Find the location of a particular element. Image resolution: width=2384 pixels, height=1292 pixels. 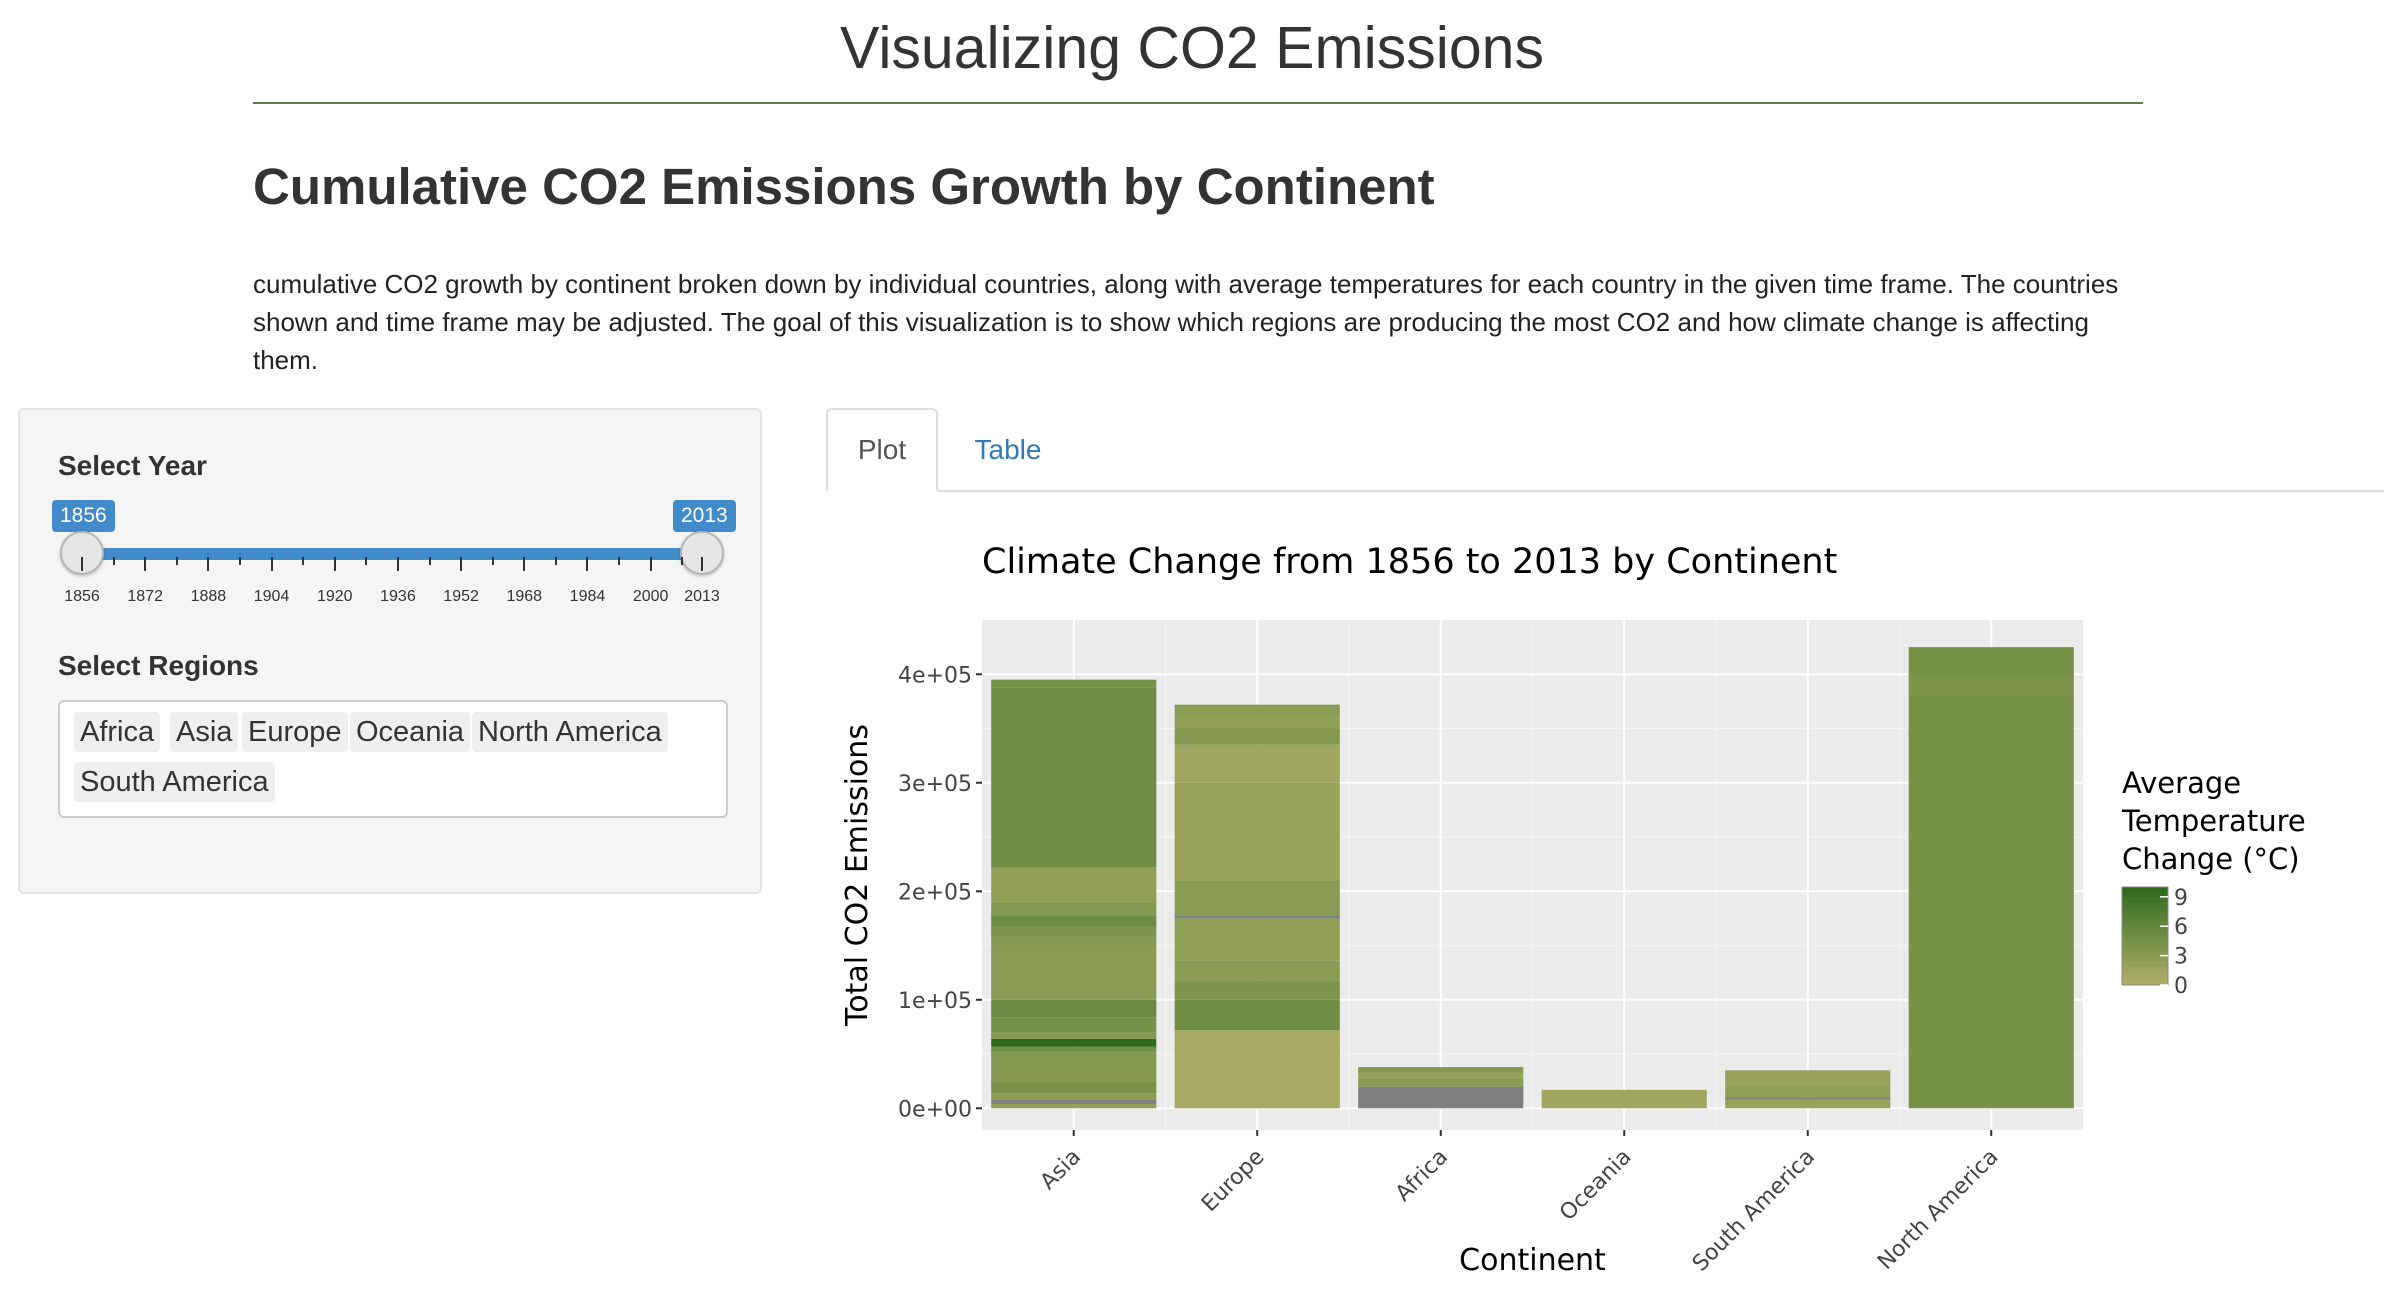

regions-label: Select Regions is located at coordinates (158, 665).